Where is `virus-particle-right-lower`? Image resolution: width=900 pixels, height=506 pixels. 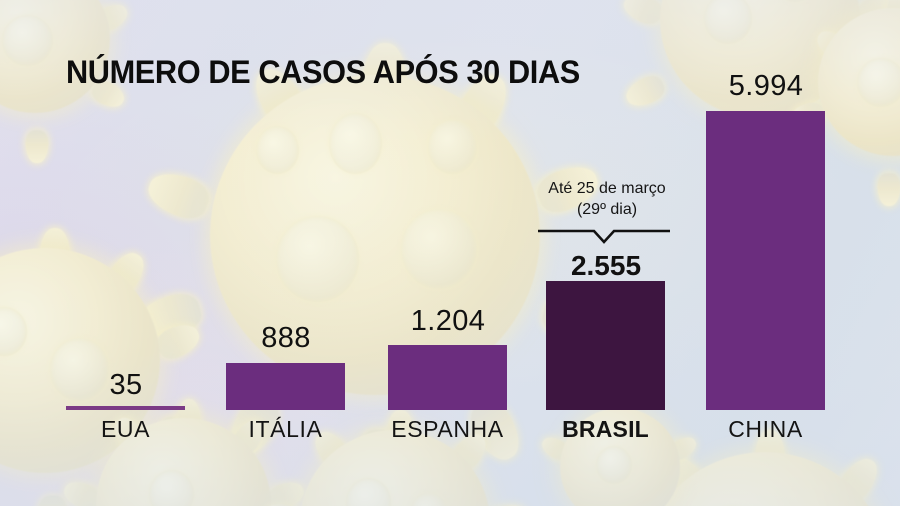
virus-particle-right-lower is located at coordinates (618, 449).